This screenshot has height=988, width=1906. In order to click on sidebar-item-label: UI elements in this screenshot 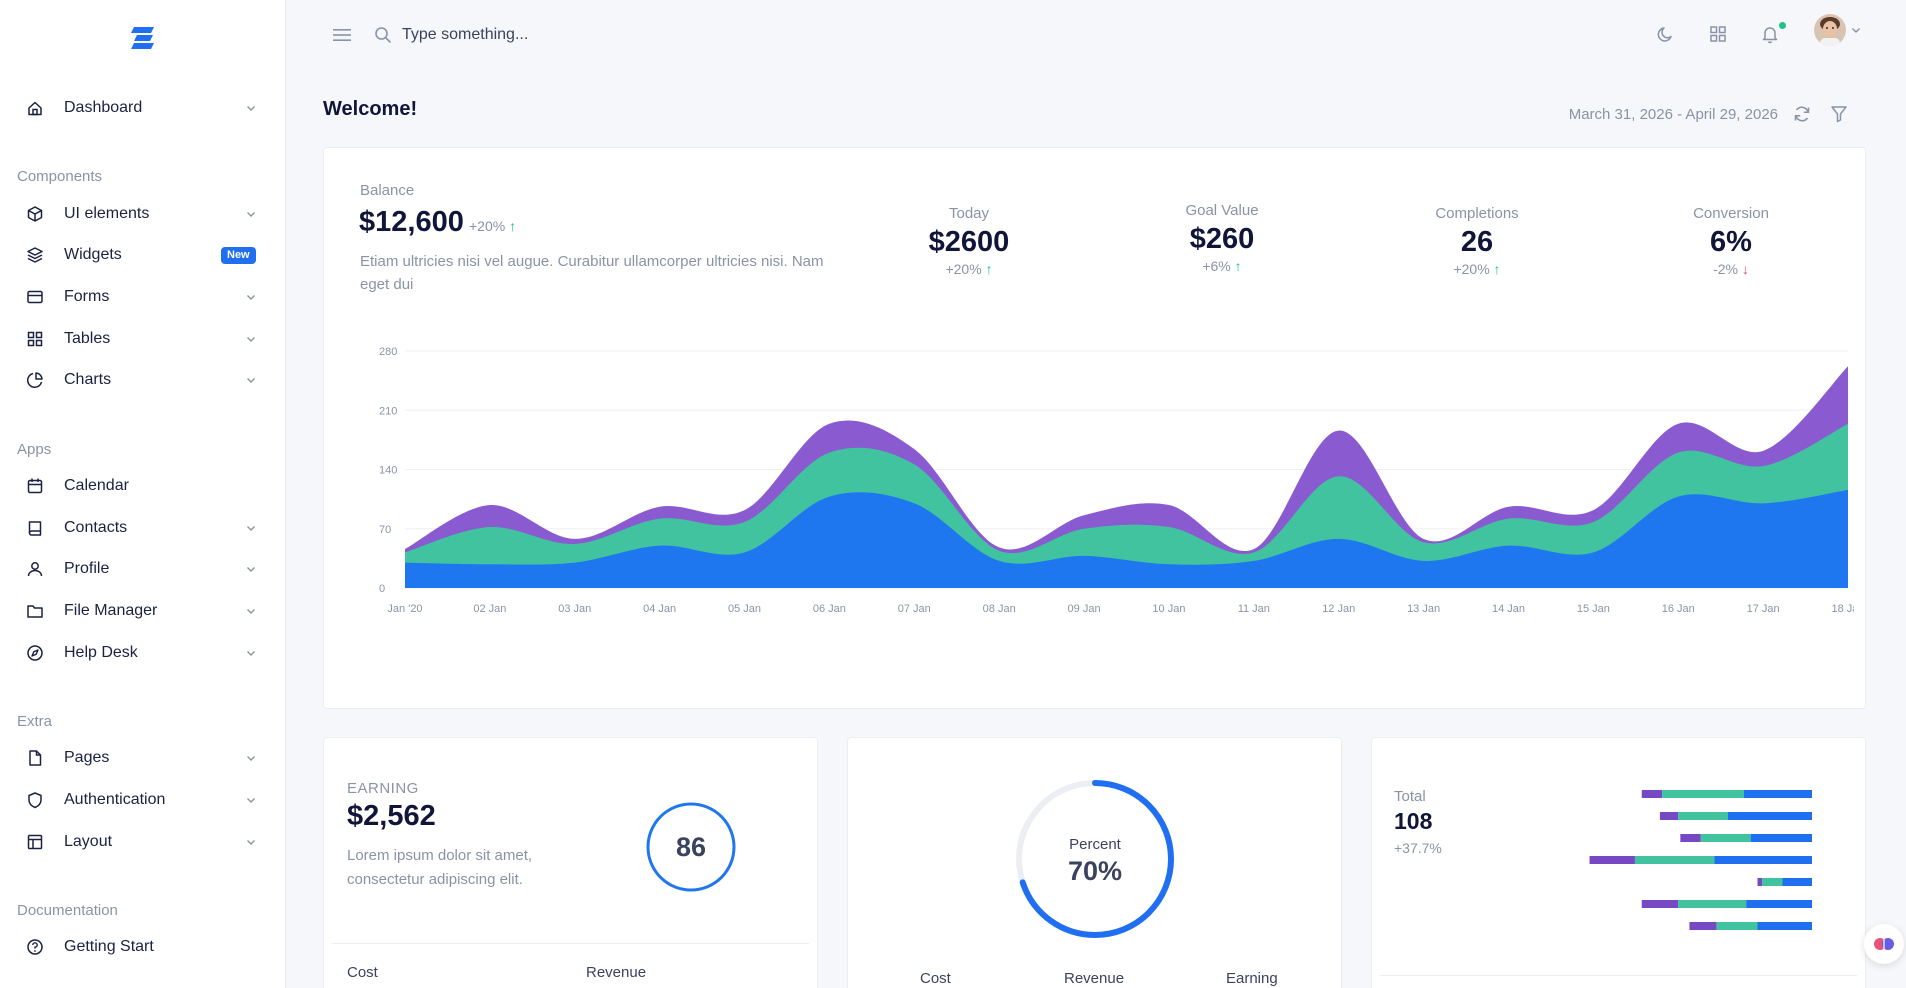, I will do `click(107, 213)`.